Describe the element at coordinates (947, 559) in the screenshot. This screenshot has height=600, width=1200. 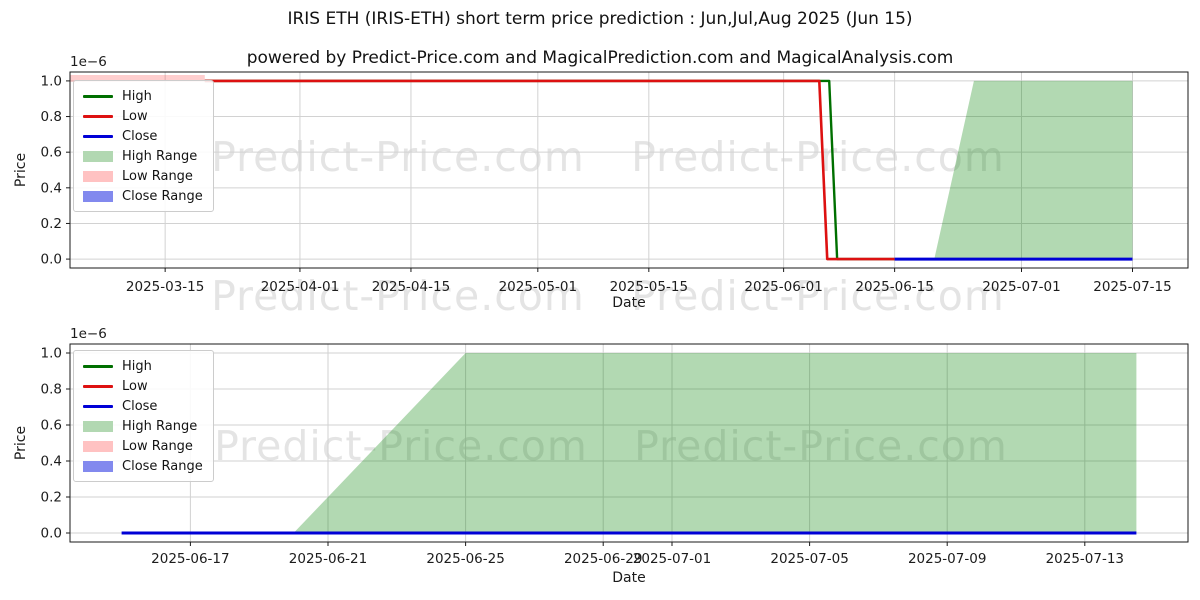
I see `x-tick-label: 2025-07-09` at that location.